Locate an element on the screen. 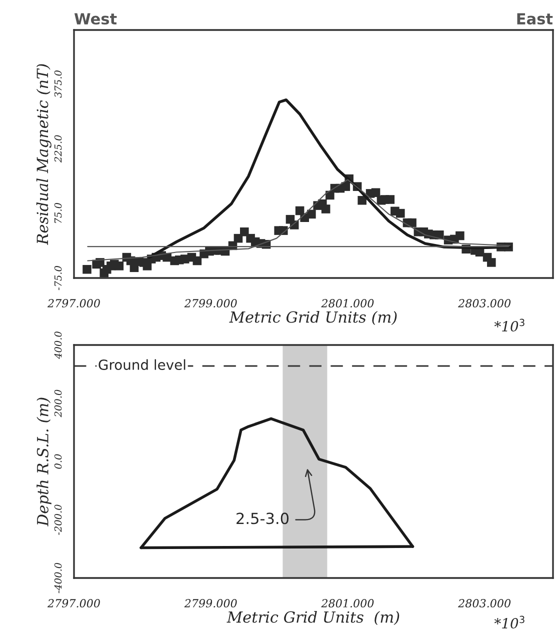 Image resolution: width=556 pixels, height=635 pixels. y-tick-label: 225.0 is located at coordinates (58, 149).